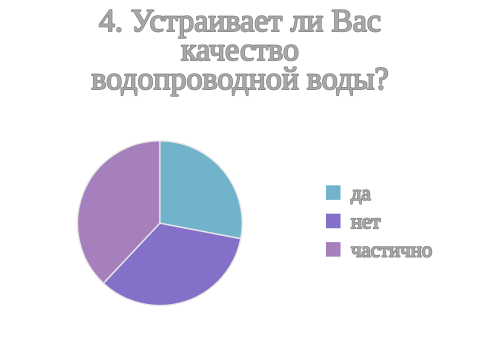 This screenshot has width=480, height=360. I want to click on legend-label: да, so click(360, 197).